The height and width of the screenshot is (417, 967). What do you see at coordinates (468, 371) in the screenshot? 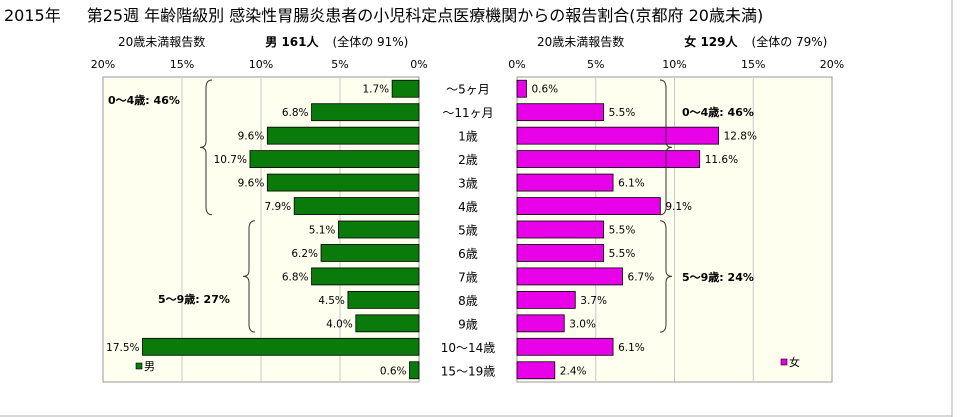
I see `category-label: 15〜19歳` at bounding box center [468, 371].